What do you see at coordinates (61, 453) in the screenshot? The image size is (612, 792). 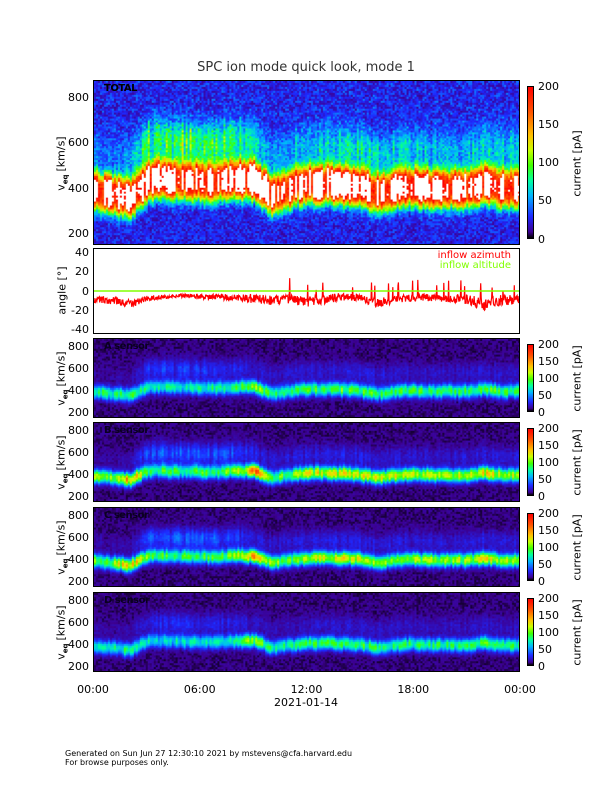 I see `panel-b-sensor-ylabel-units: [km/s]` at bounding box center [61, 453].